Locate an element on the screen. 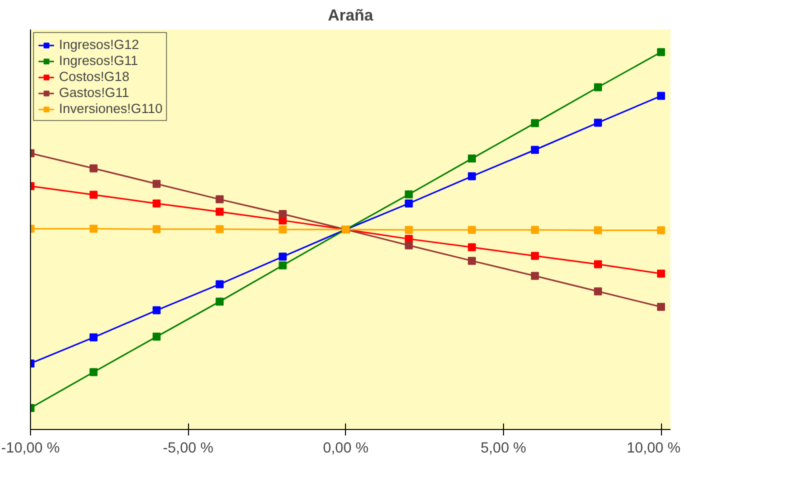 Image resolution: width=801 pixels, height=500 pixels. x-tick-label: 10,00 % is located at coordinates (653, 448).